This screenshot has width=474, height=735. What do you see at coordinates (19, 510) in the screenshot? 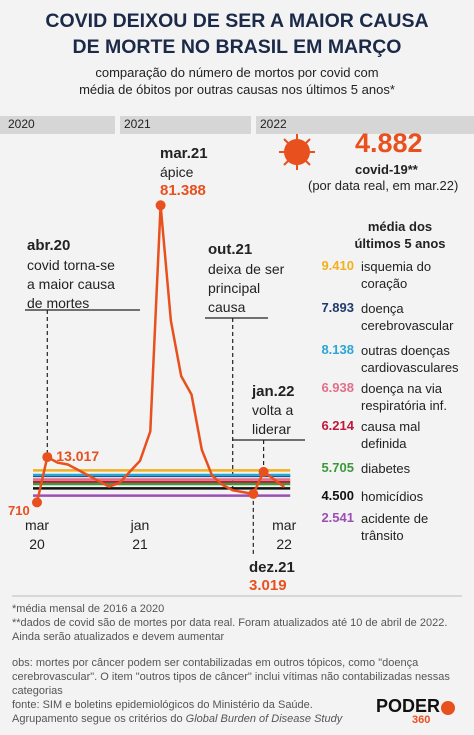
I see `value-label: 710` at bounding box center [19, 510].